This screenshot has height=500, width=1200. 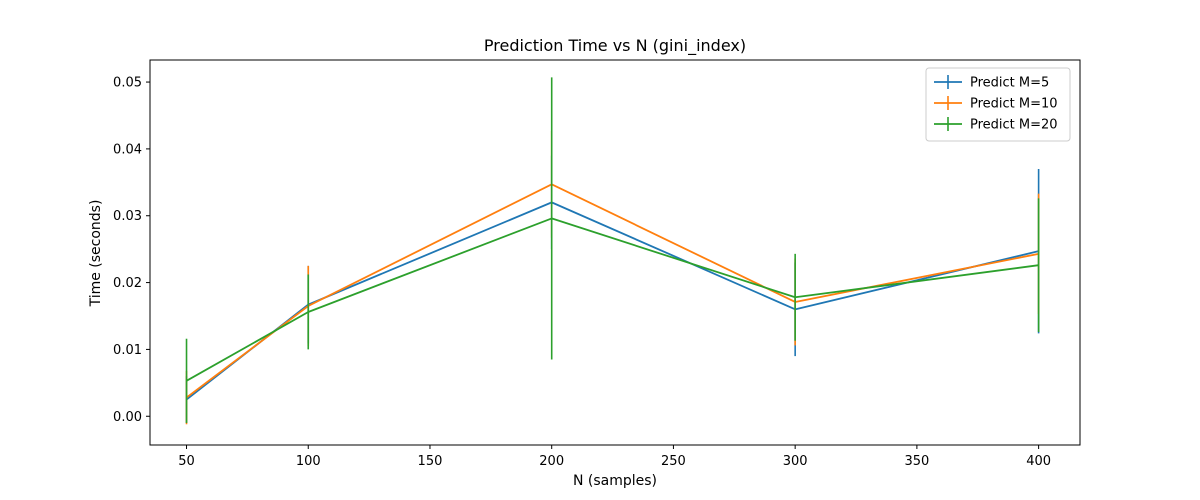 I want to click on x-tick-label: 50, so click(x=186, y=461).